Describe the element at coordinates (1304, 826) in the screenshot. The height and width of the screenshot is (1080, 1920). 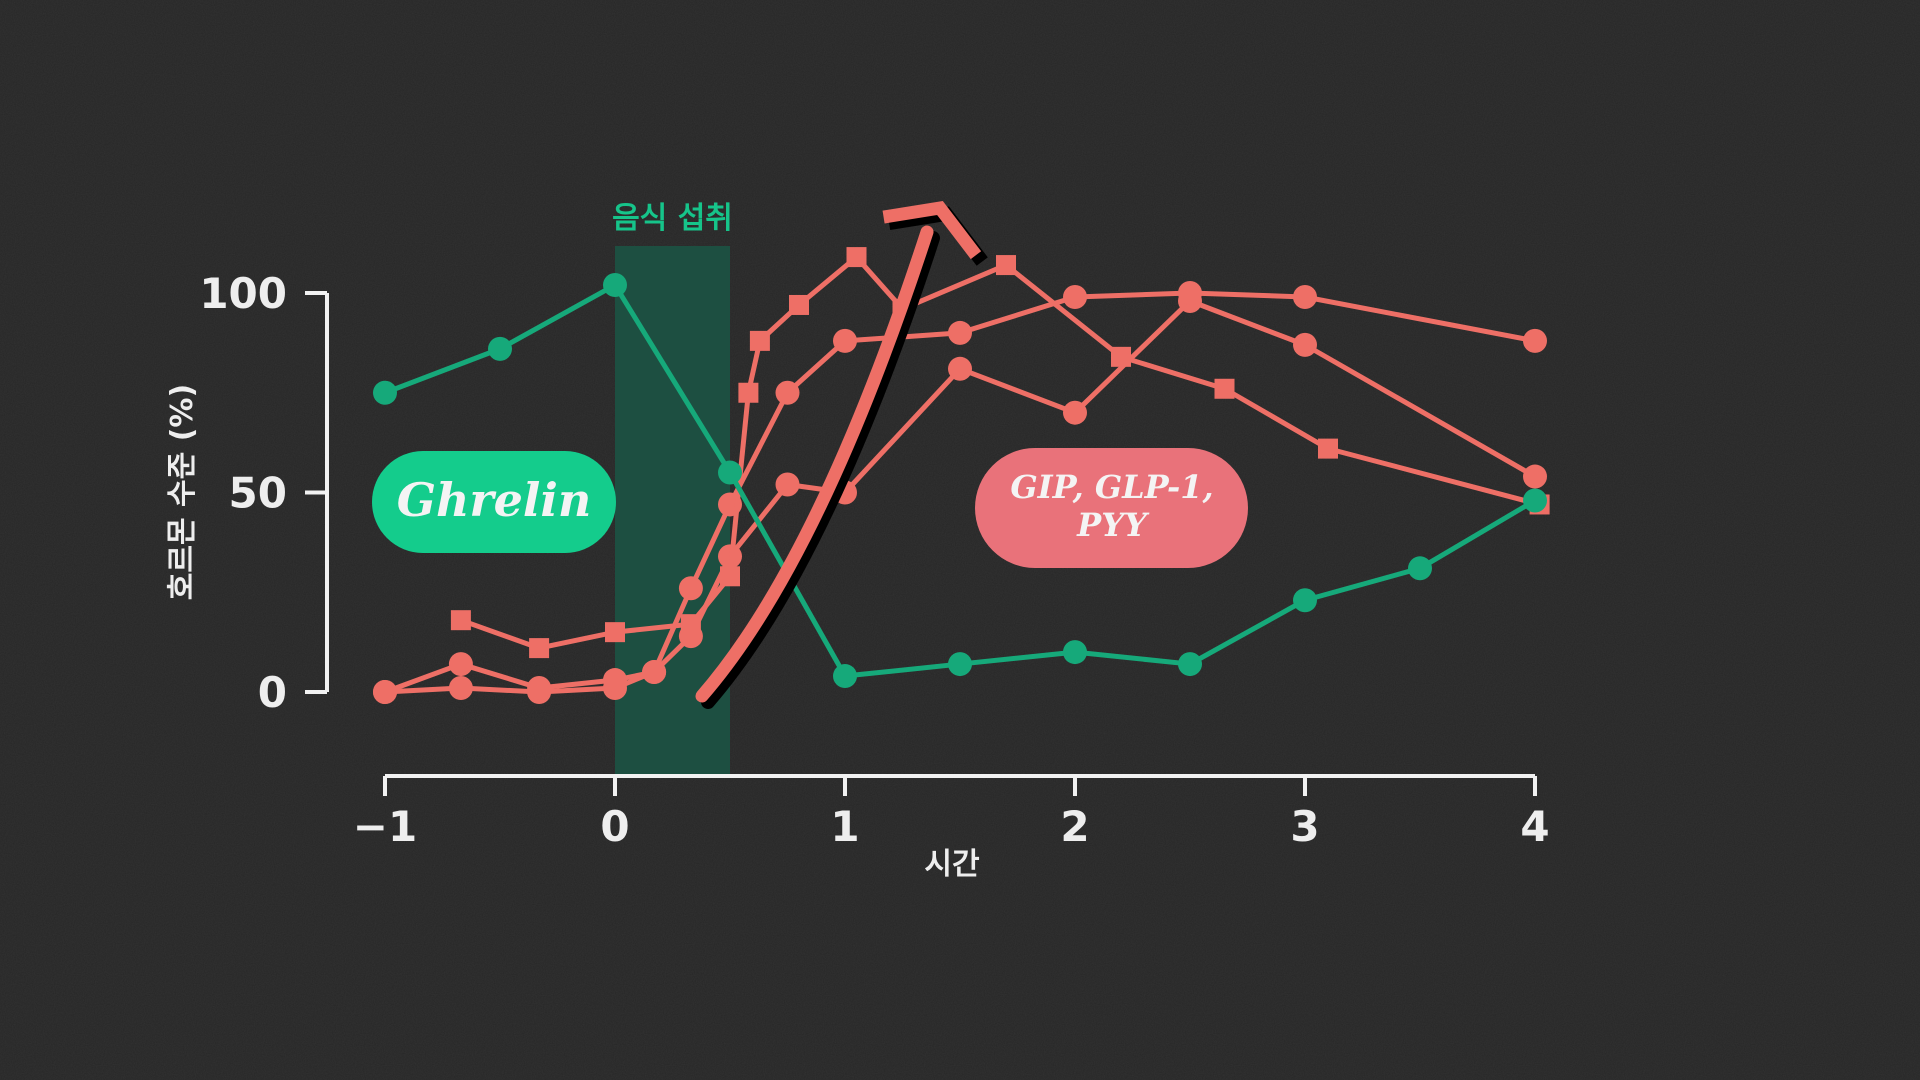
I see `x-tick-label: 3` at that location.